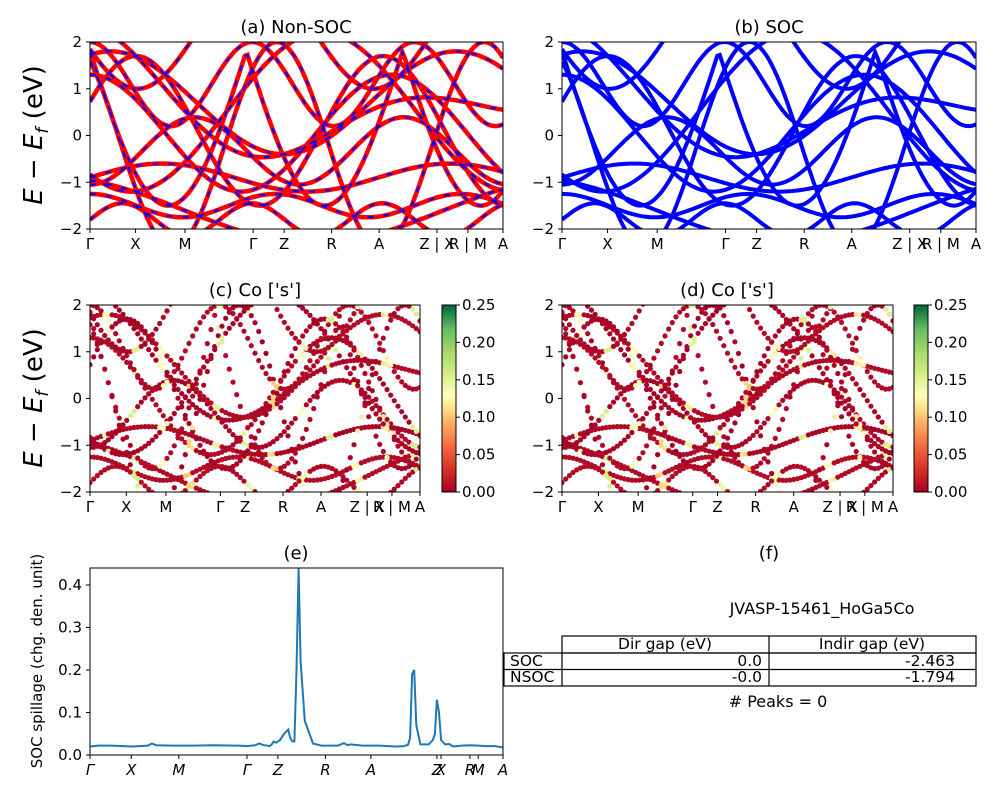 Image resolution: width=1000 pixels, height=800 pixels. I want to click on band-line, so click(296, 103).